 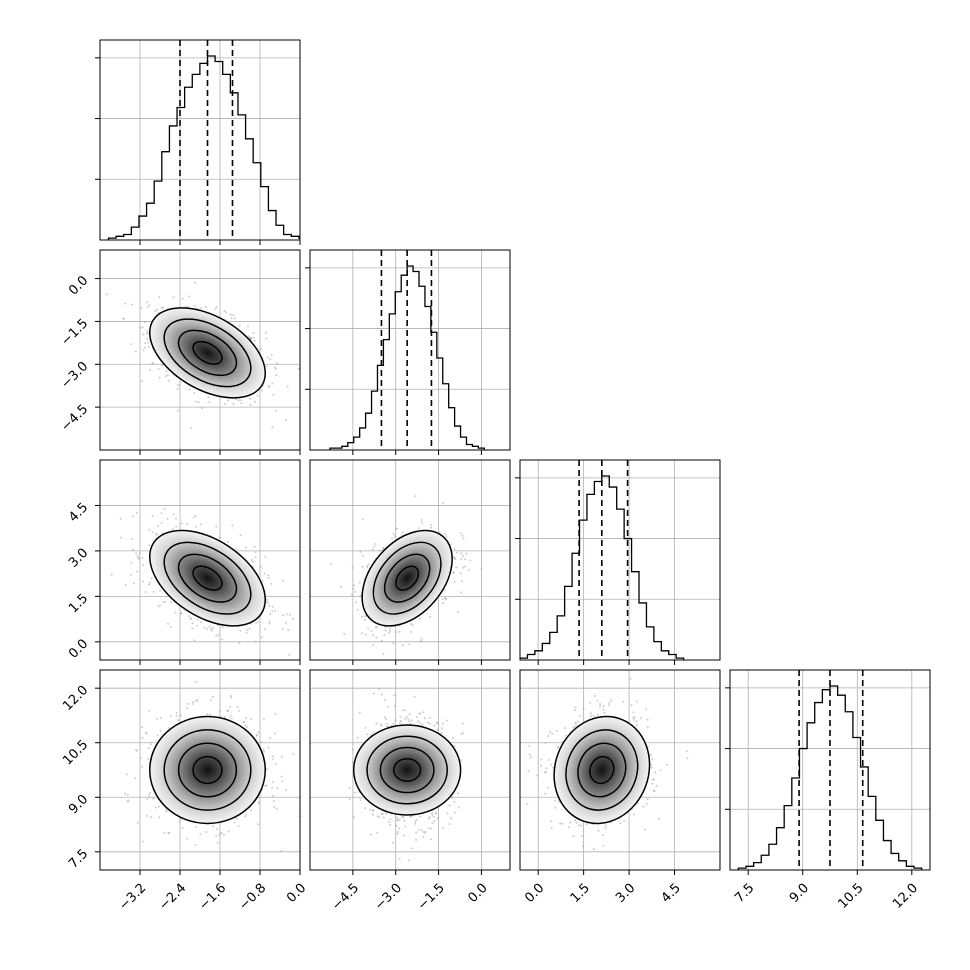 I want to click on density-shading, so click(x=207, y=352).